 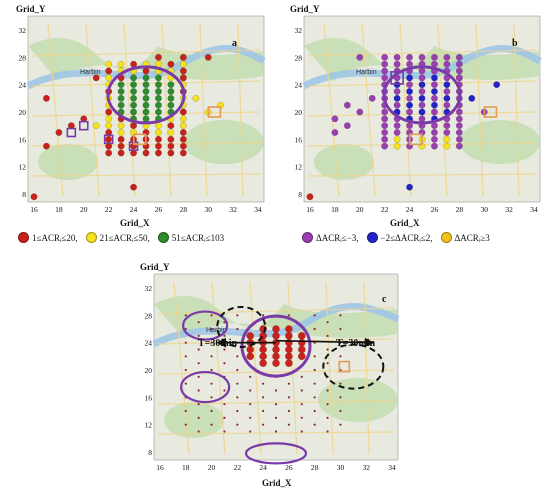 What do you see at coordinates (218, 343) in the screenshot?
I see `annotation-t-left: T=30min` at bounding box center [218, 343].